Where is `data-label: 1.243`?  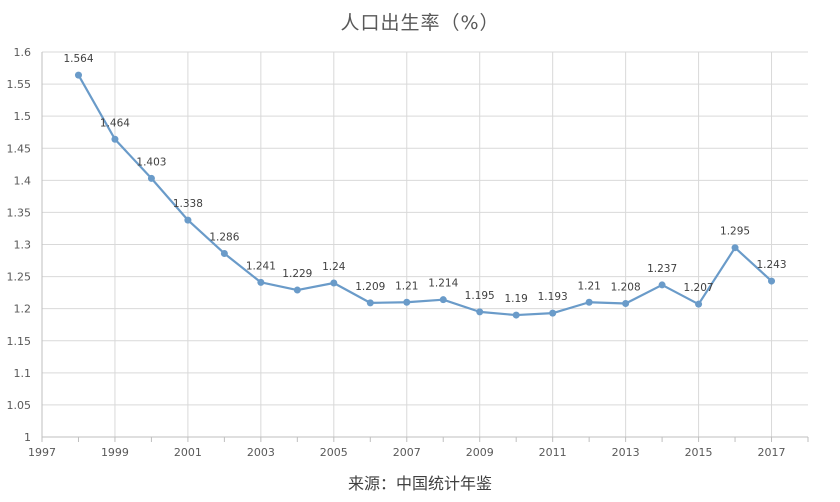 data-label: 1.243 is located at coordinates (771, 265).